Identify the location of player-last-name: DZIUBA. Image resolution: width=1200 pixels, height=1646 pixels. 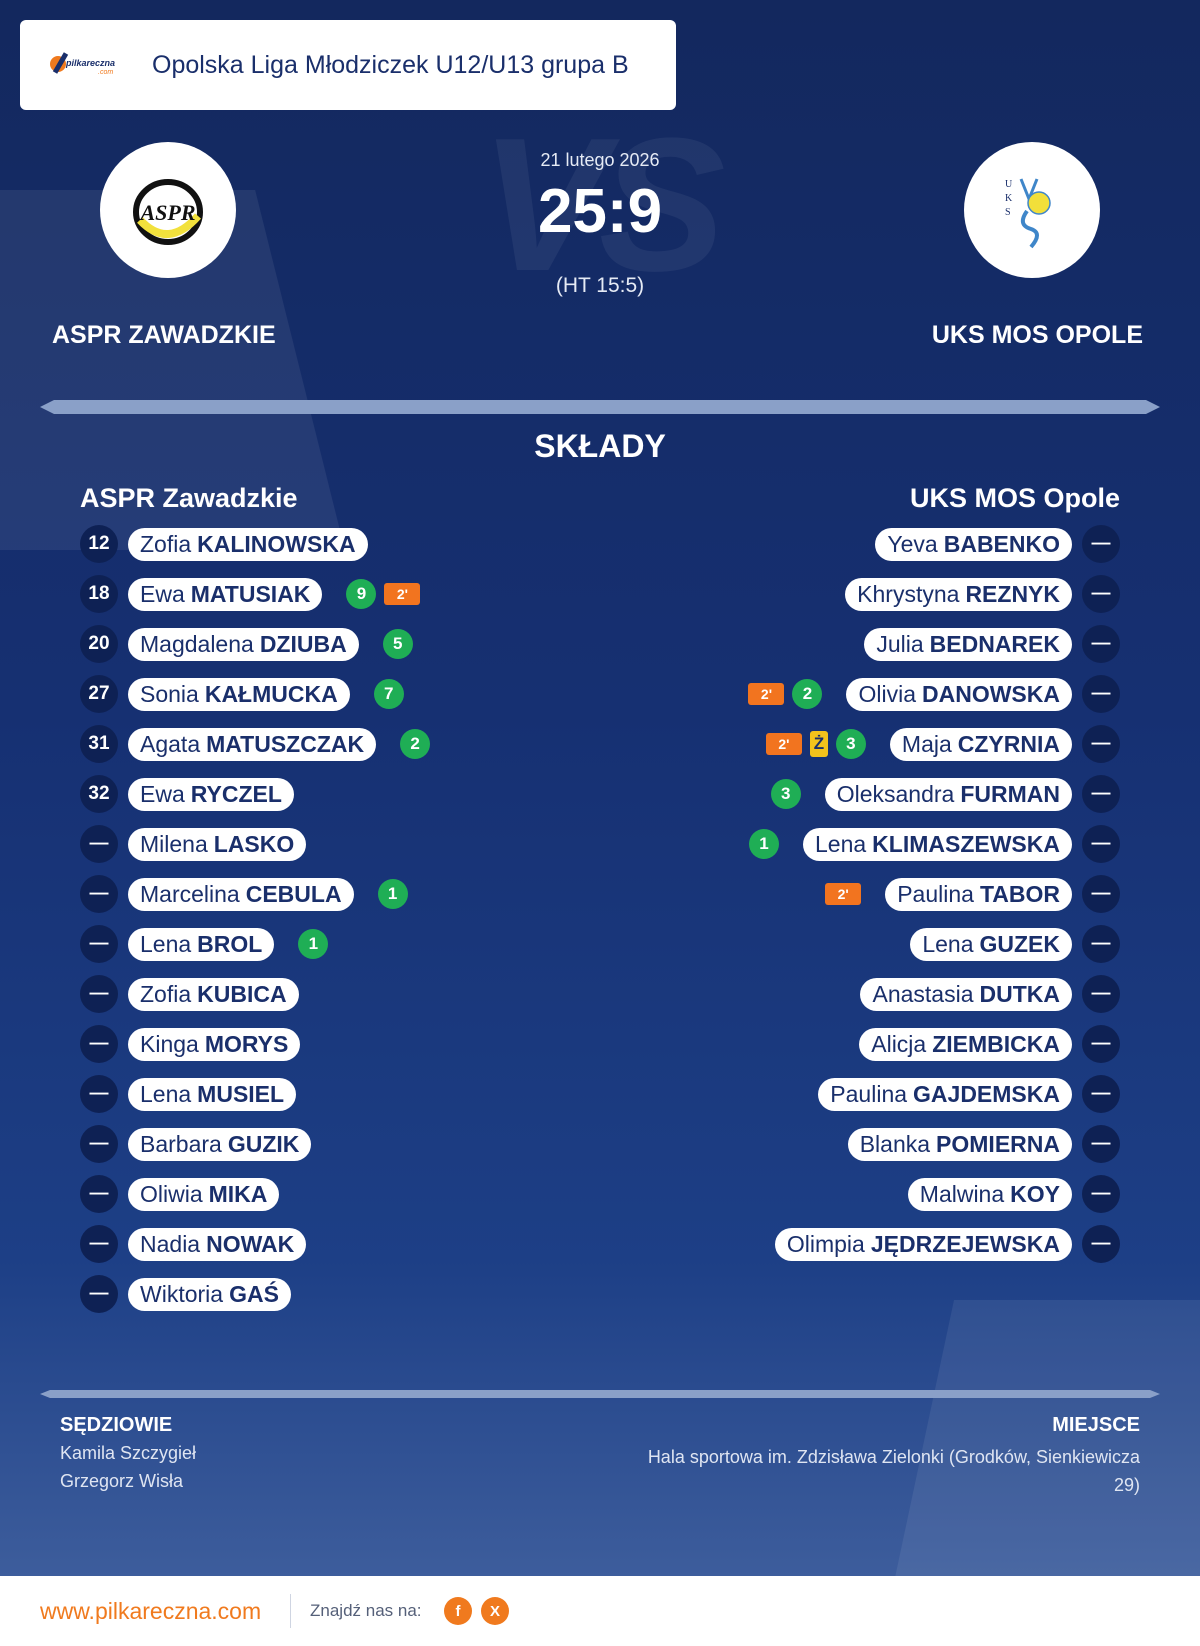
(303, 643).